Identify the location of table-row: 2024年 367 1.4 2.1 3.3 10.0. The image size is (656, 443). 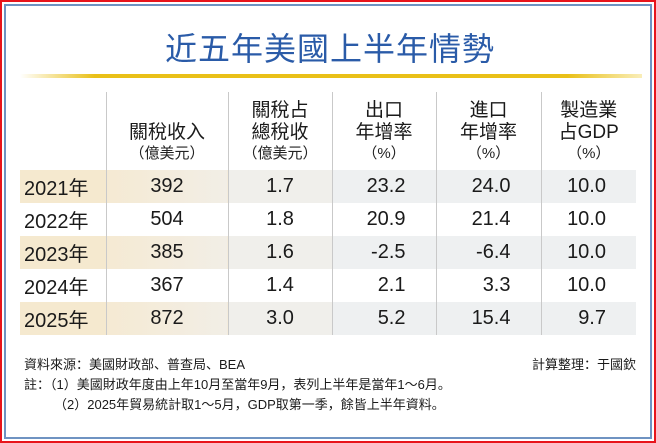
(328, 285).